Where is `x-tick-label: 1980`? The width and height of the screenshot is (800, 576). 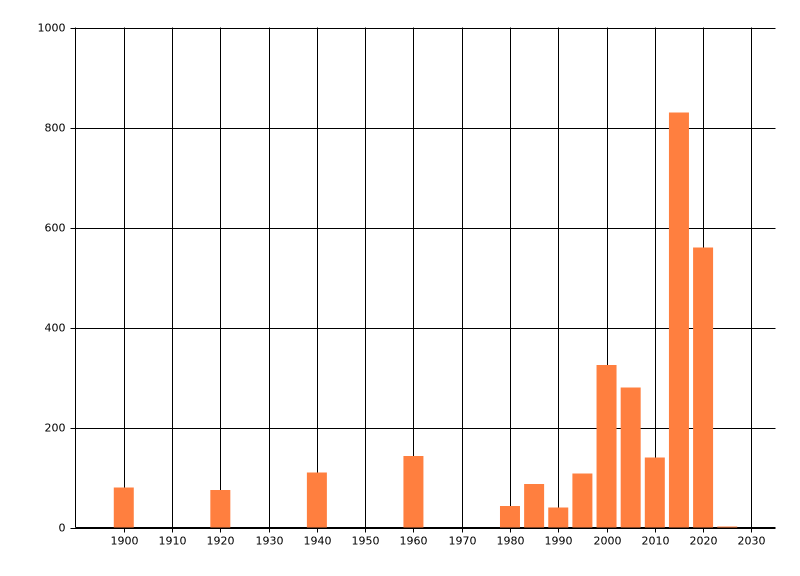
x-tick-label: 1980 is located at coordinates (511, 541).